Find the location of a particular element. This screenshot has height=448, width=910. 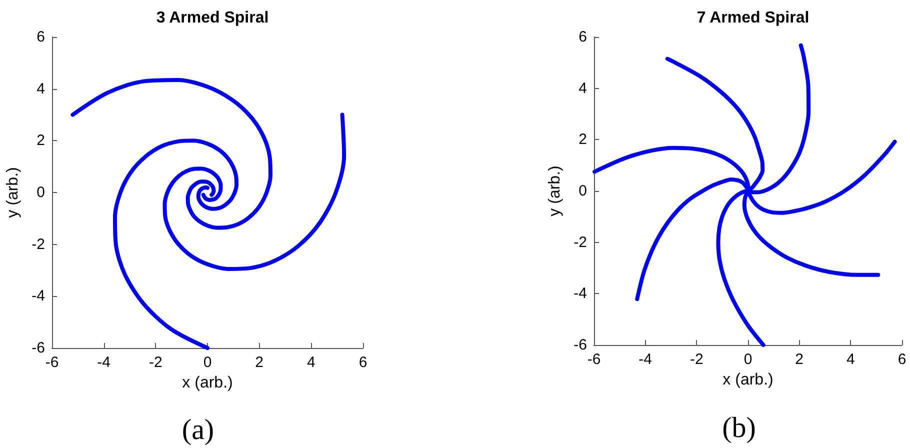

text: (a) is located at coordinates (198, 430).